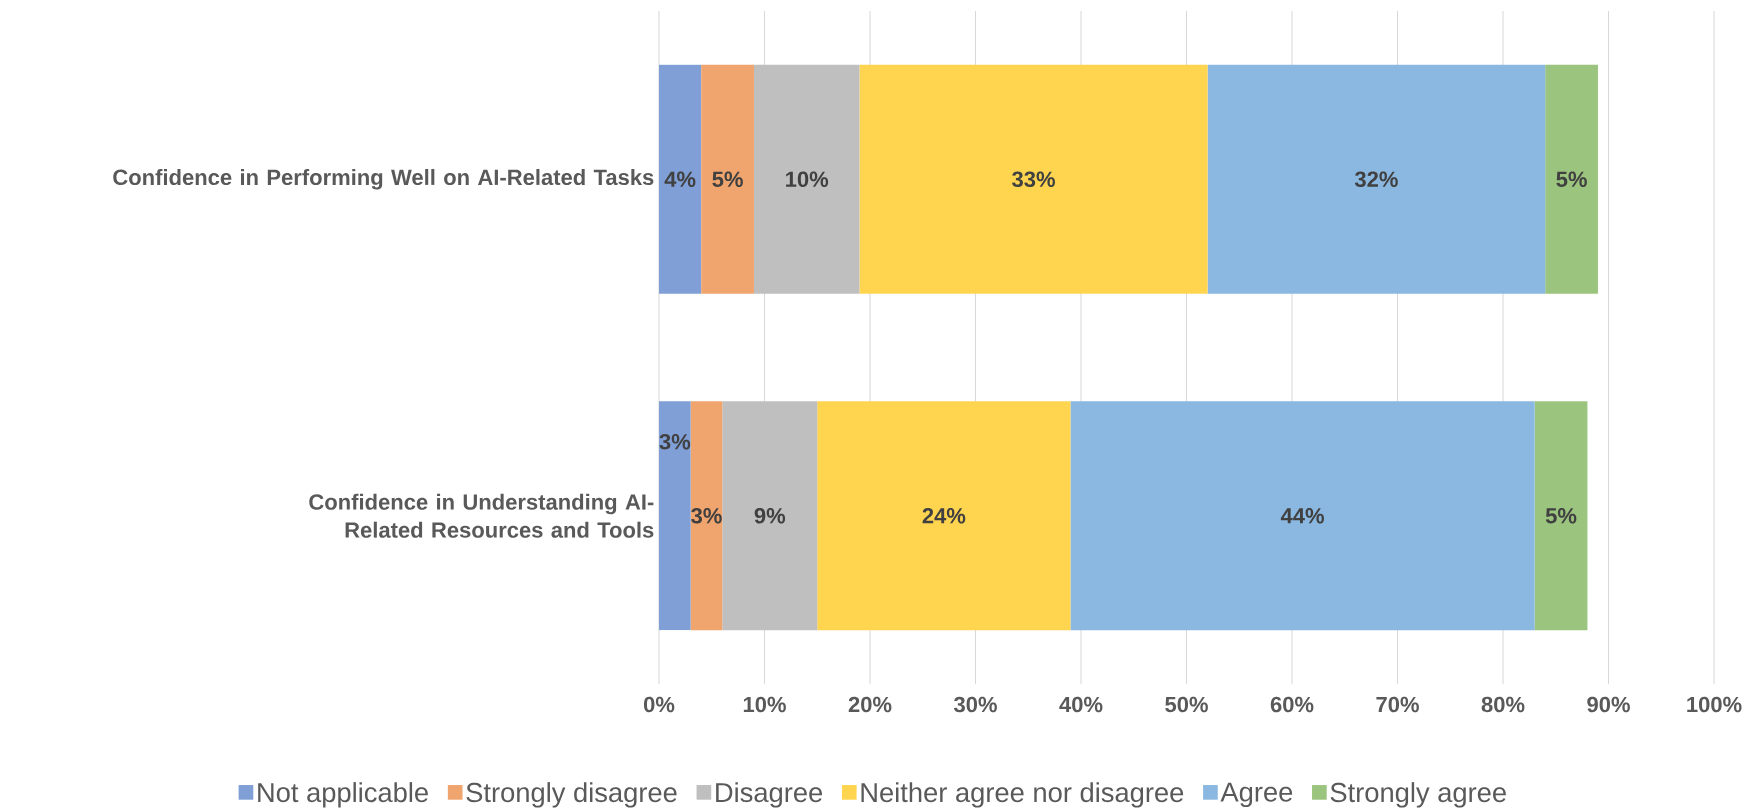  I want to click on y-tick-label: Confidence in Understanding AI-Related Resources and Tools, so click(481, 515).